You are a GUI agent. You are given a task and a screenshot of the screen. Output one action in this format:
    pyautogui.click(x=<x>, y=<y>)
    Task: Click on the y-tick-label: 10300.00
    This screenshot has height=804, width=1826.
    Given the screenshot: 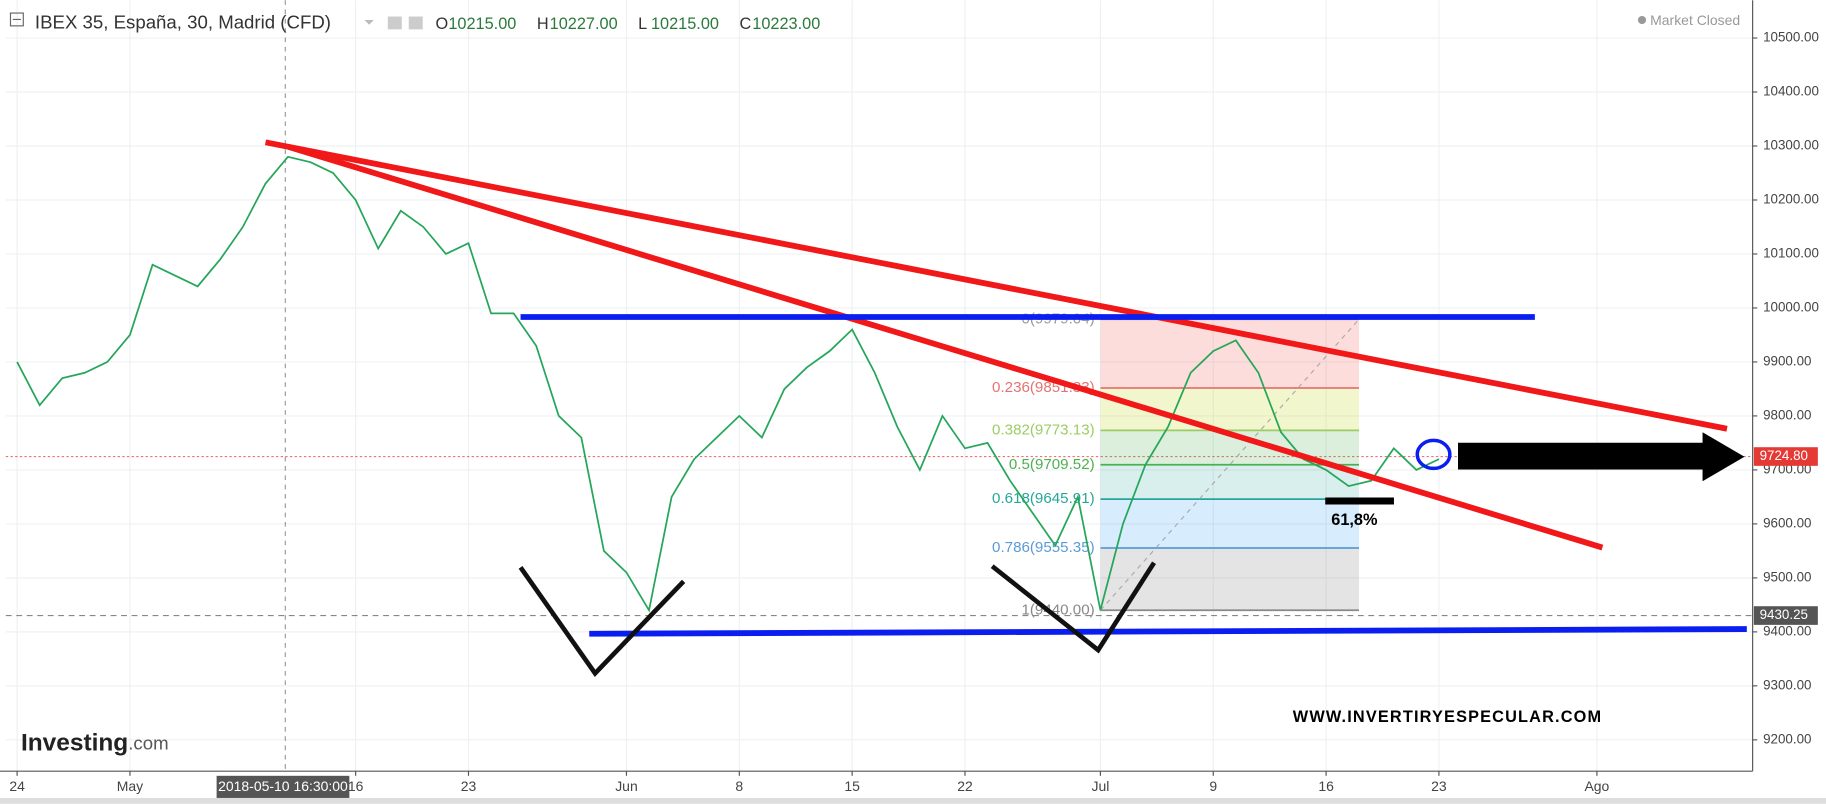 What is the action you would take?
    pyautogui.click(x=1791, y=145)
    